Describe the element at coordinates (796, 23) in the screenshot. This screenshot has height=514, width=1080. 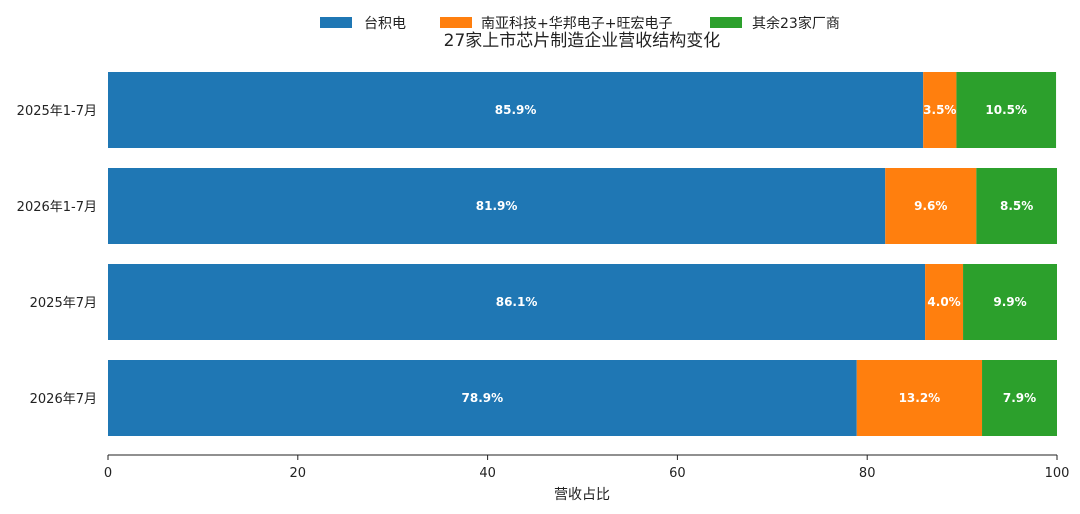
I see `legend-label: 其余23家厂商` at that location.